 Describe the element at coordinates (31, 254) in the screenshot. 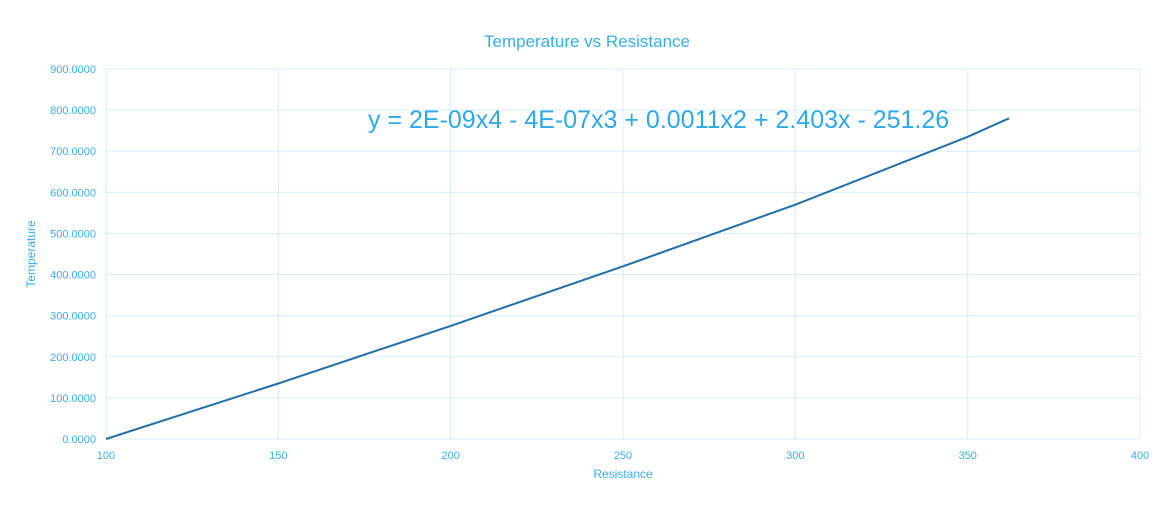

I see `y-axis-label: Temperature` at that location.